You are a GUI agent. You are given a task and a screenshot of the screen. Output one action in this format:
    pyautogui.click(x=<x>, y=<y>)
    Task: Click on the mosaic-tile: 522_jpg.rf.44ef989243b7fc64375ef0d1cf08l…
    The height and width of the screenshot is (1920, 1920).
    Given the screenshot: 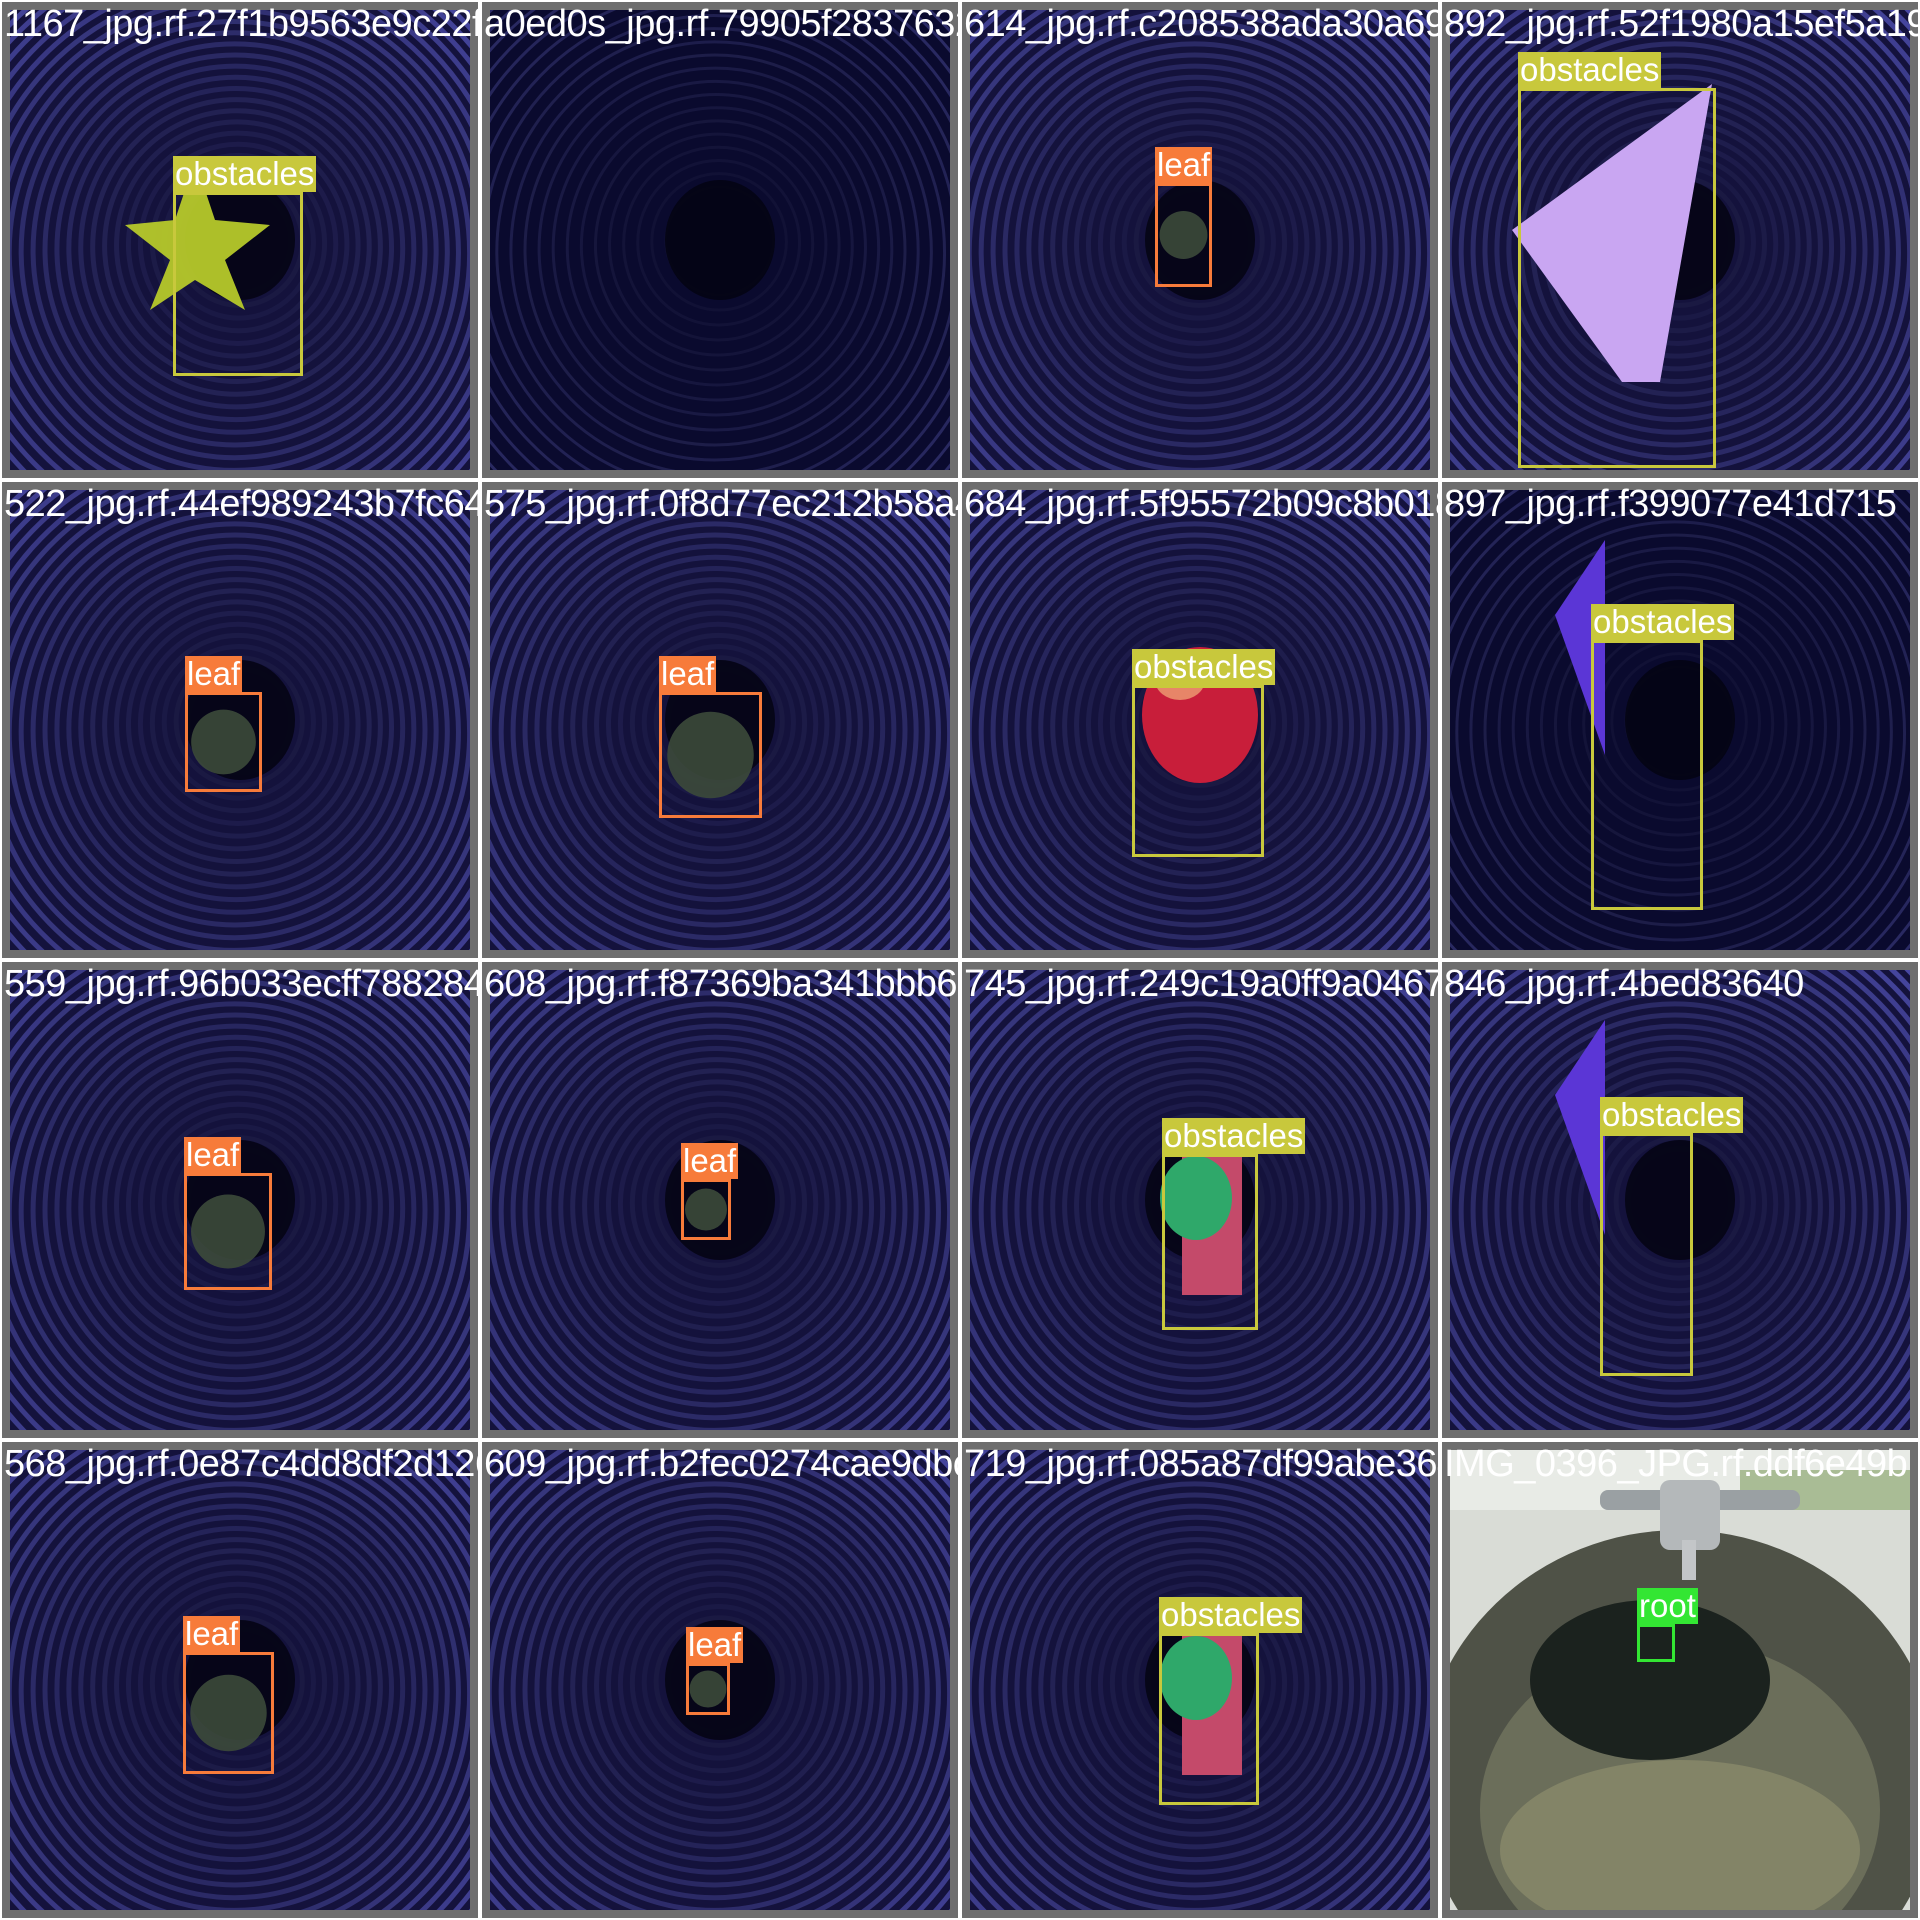 What is the action you would take?
    pyautogui.click(x=240, y=720)
    